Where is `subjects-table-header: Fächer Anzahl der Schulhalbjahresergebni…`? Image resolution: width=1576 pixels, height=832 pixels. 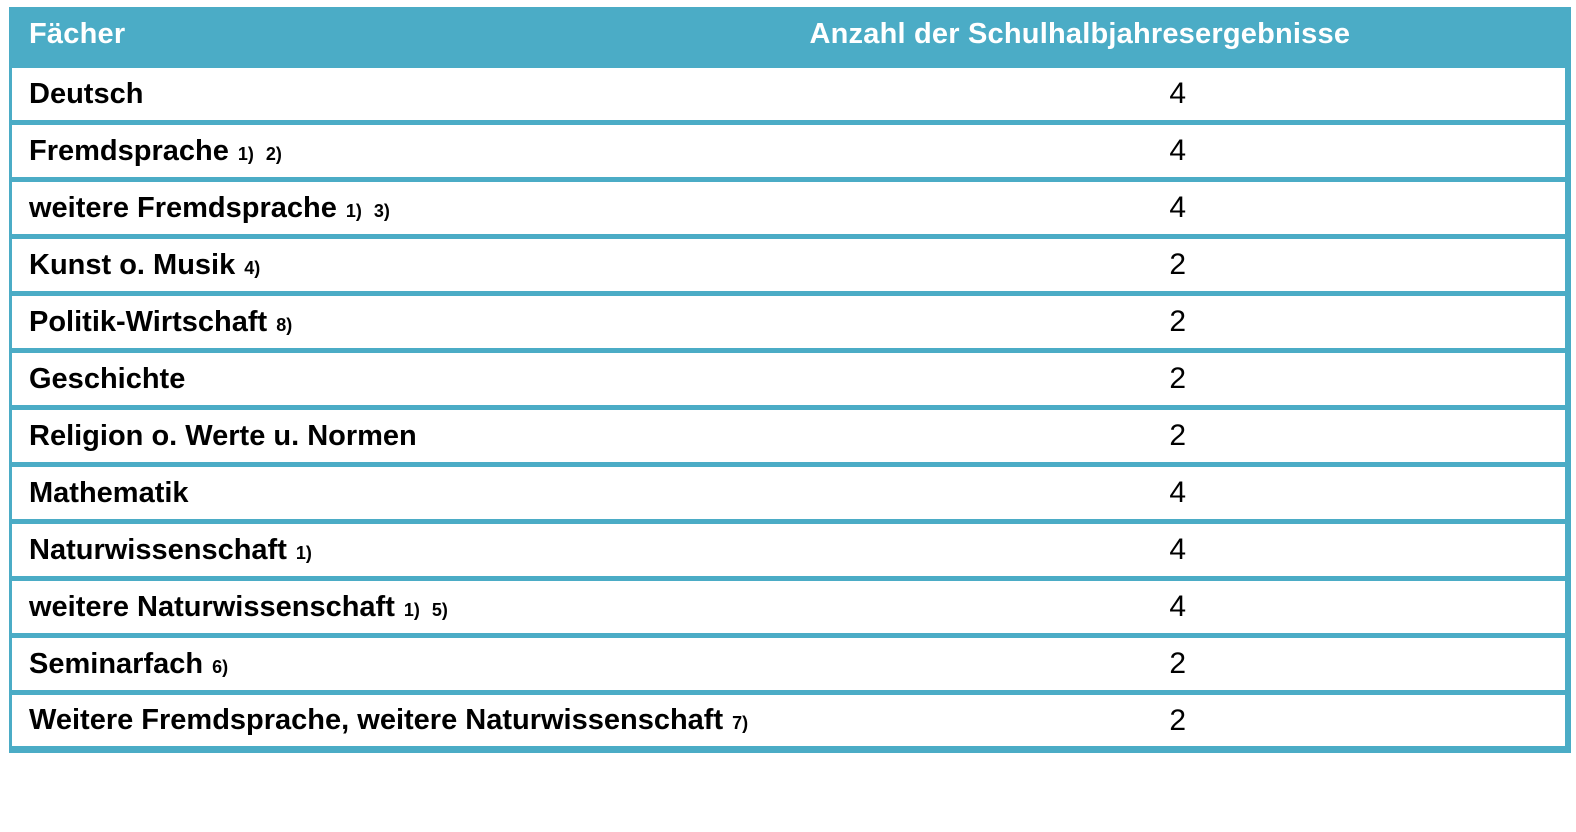 subjects-table-header: Fächer Anzahl der Schulhalbjahresergebni… is located at coordinates (789, 36).